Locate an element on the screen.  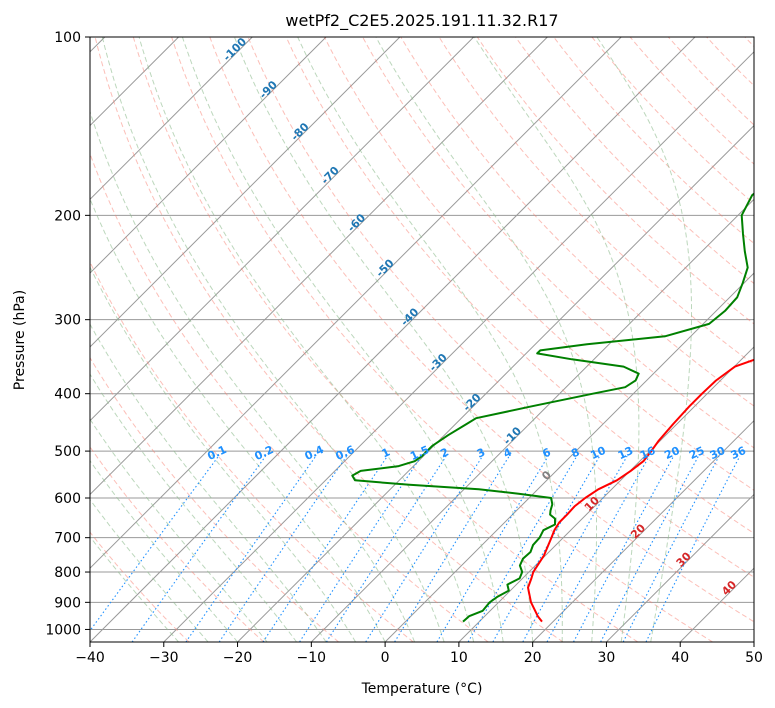
y-tick-label: 600 is located at coordinates (67, 499).